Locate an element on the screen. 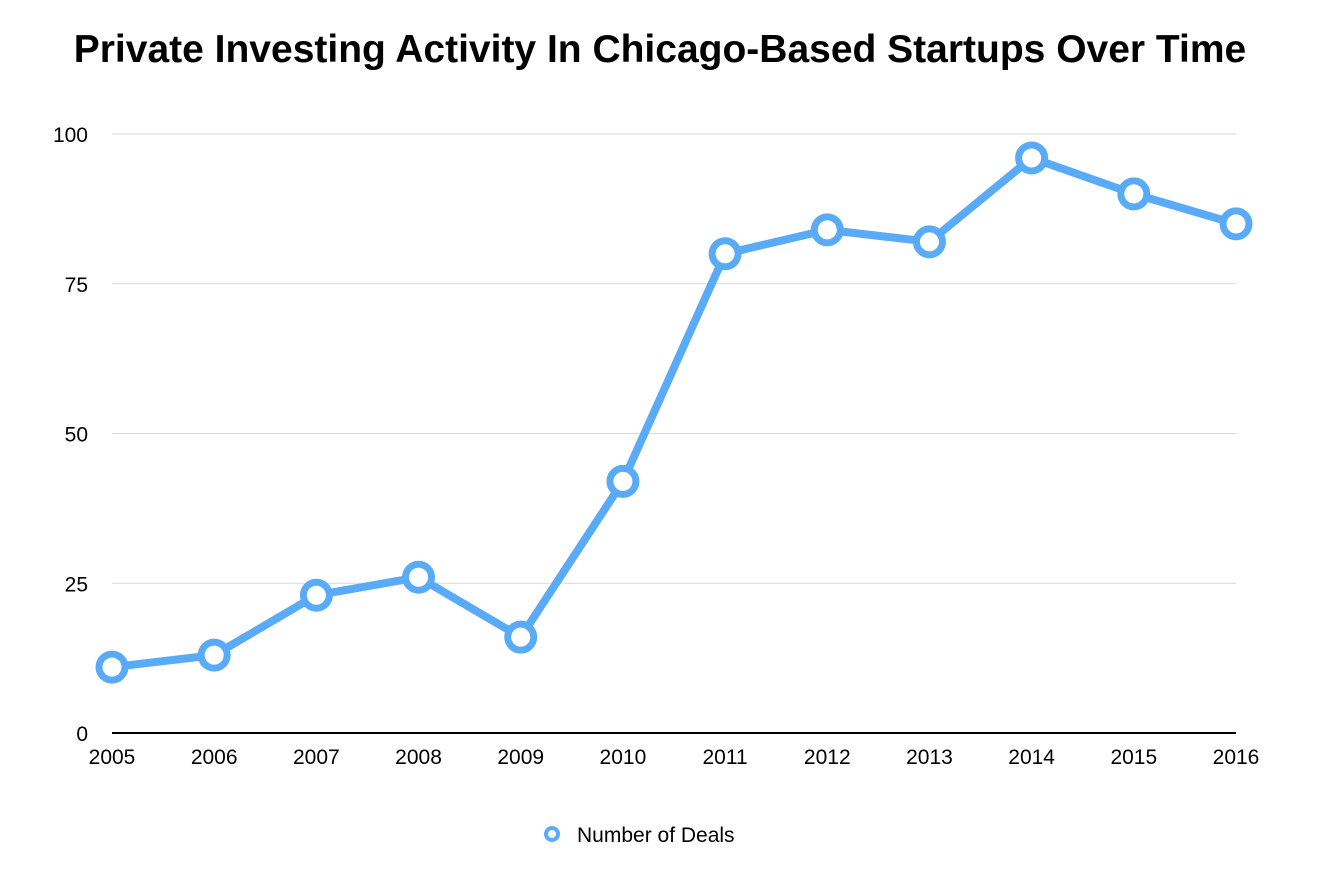  x-tick-label: 2016 is located at coordinates (1236, 757).